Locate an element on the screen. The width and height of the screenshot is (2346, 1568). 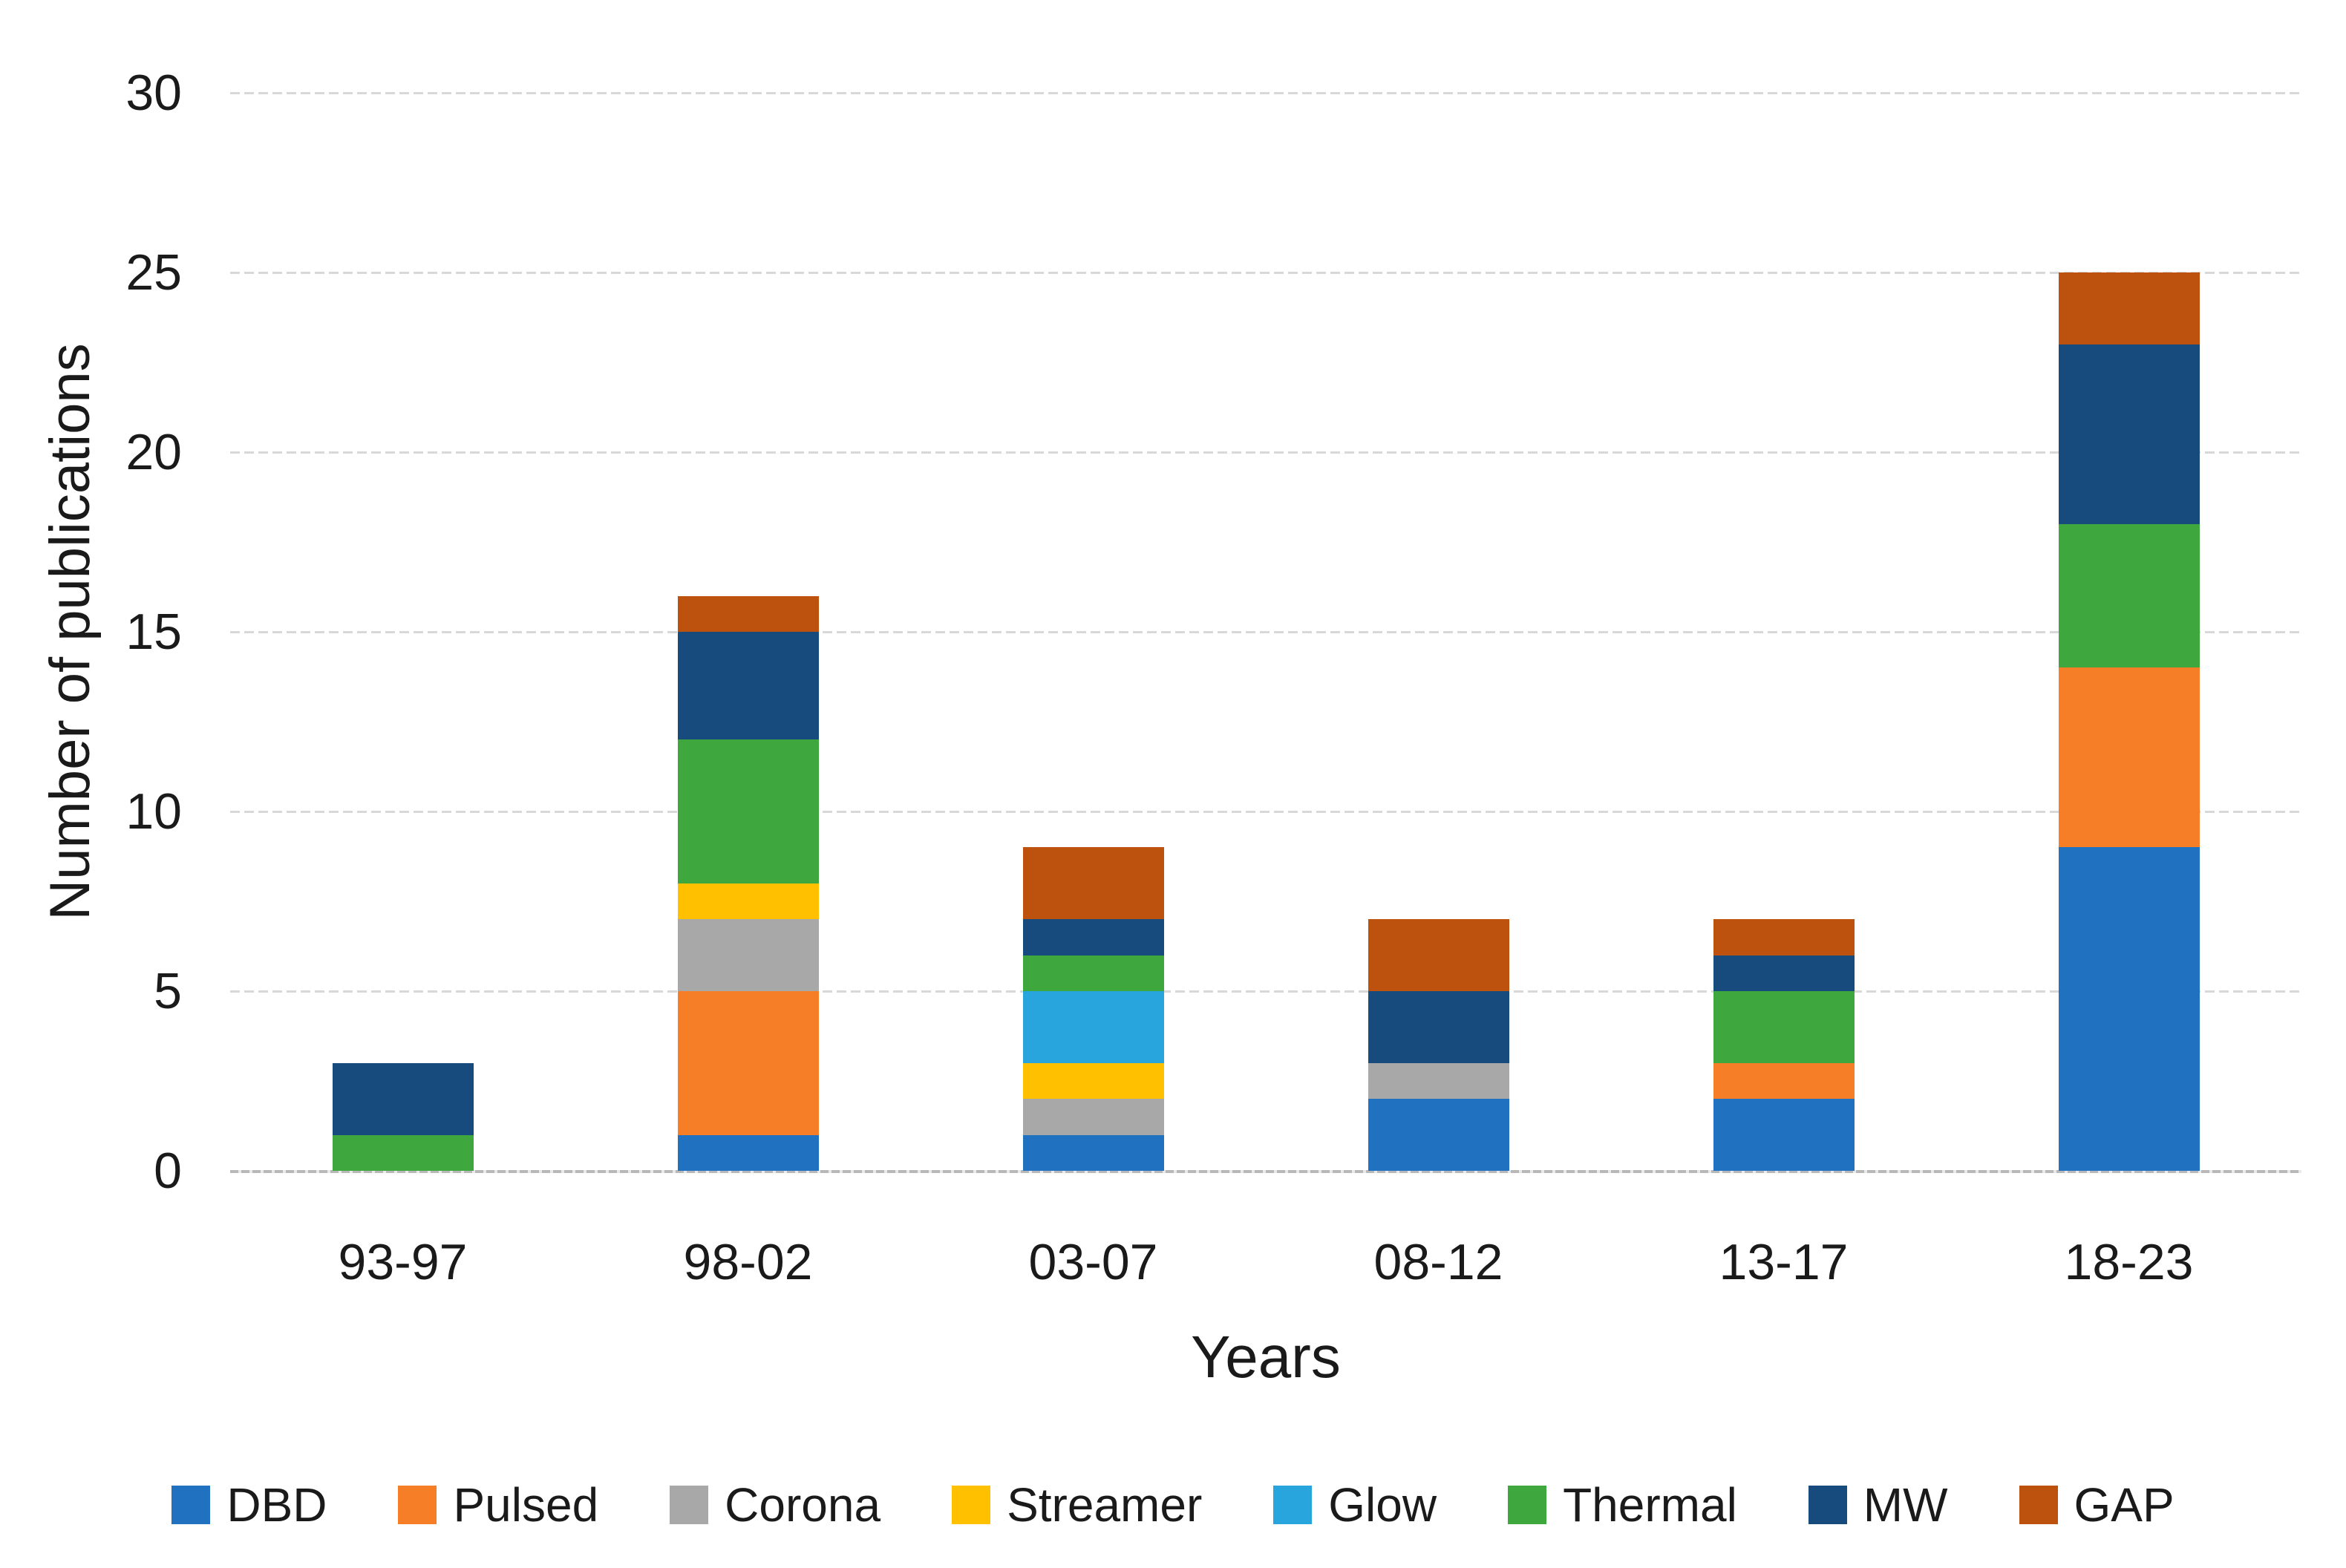
legend-label: Glow is located at coordinates (1382, 1505).